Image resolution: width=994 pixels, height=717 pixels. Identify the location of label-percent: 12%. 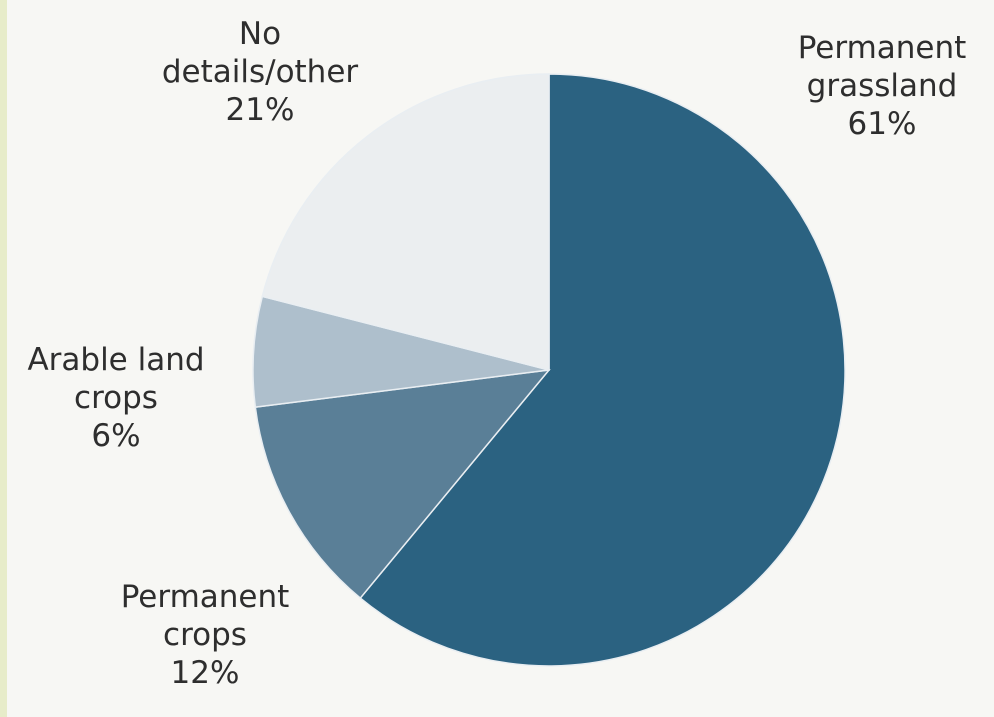
(205, 673).